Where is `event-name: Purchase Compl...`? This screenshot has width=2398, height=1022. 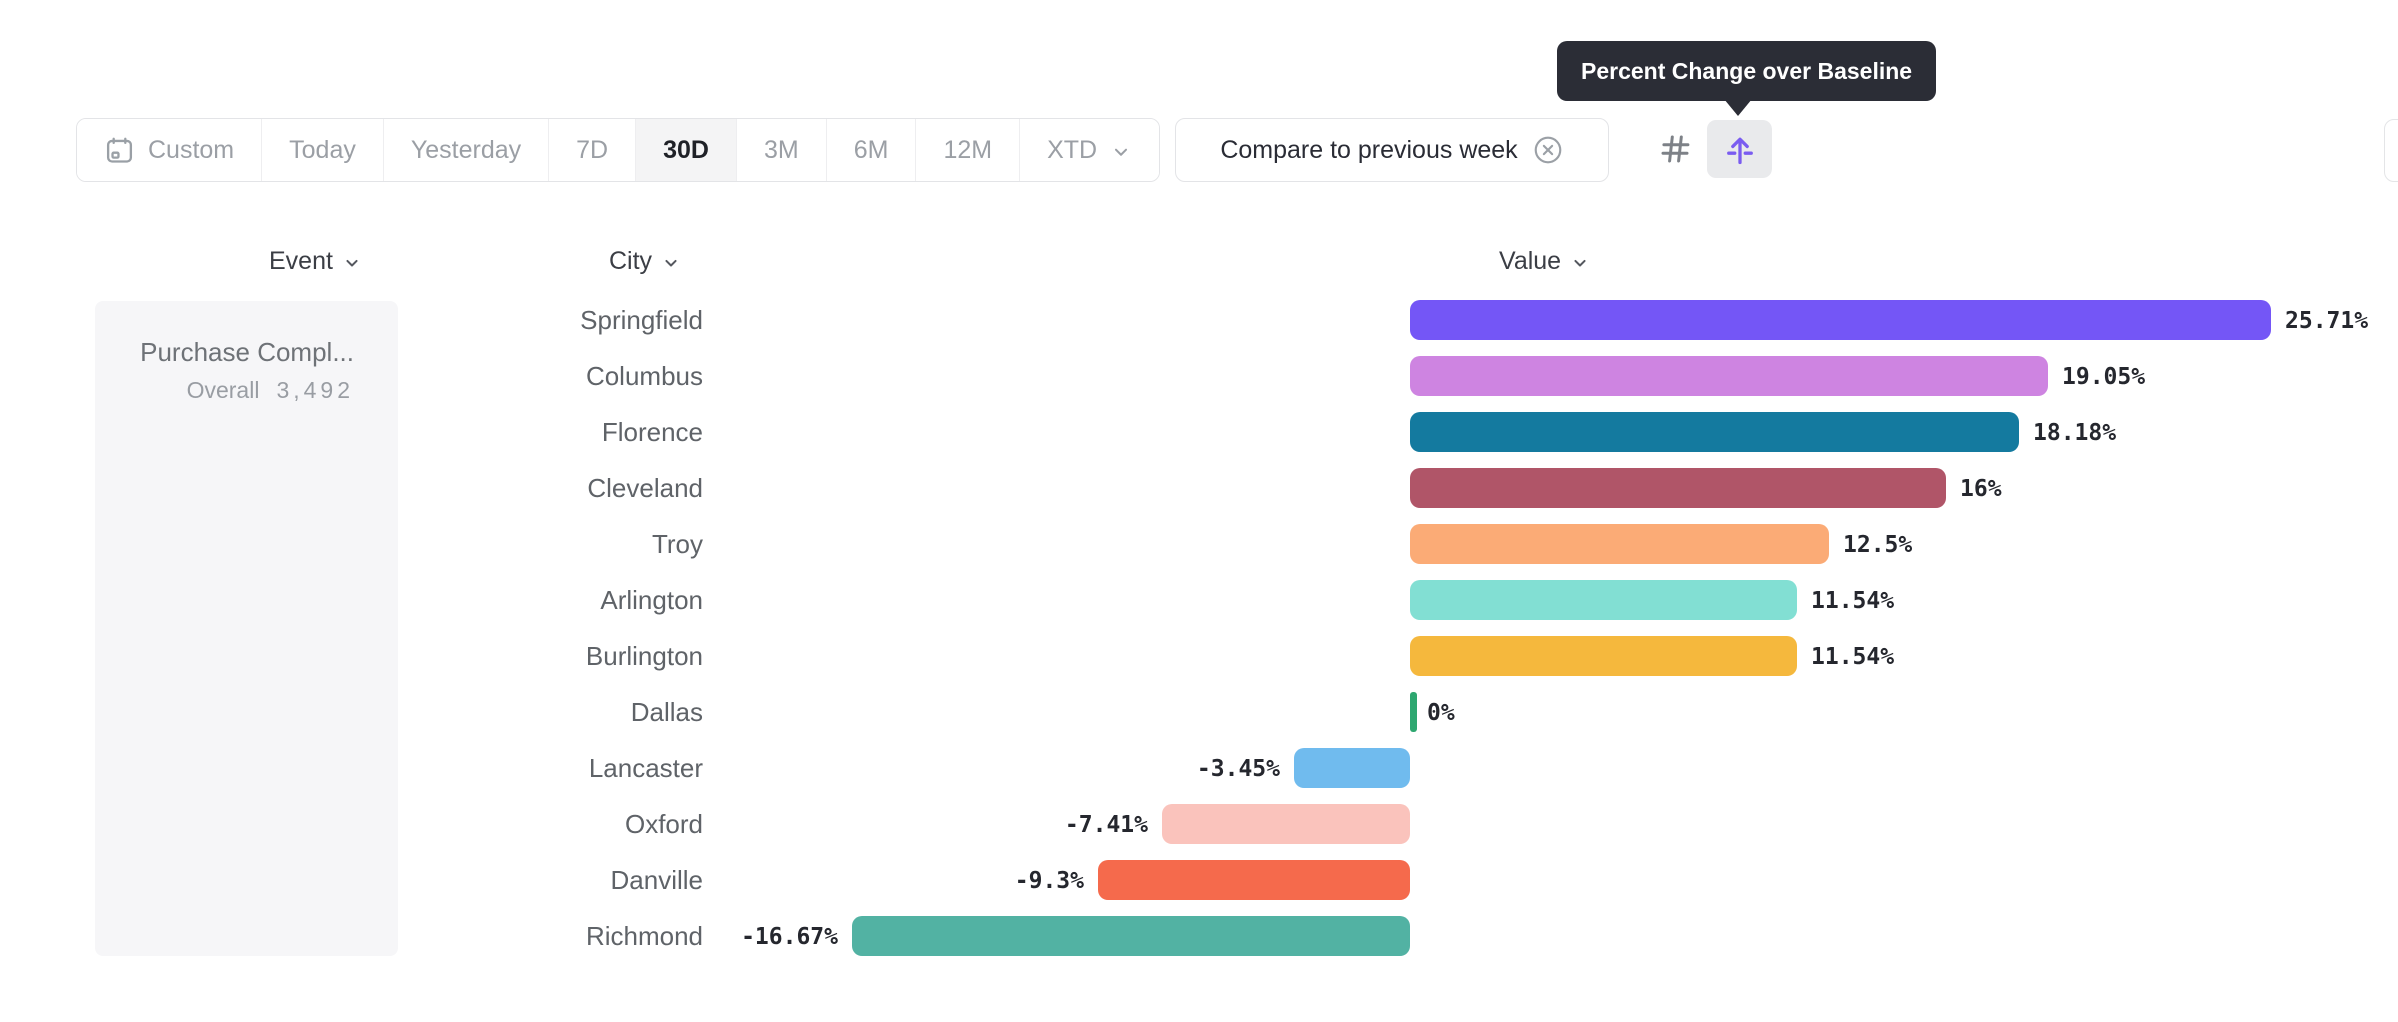
event-name: Purchase Compl... is located at coordinates (247, 352).